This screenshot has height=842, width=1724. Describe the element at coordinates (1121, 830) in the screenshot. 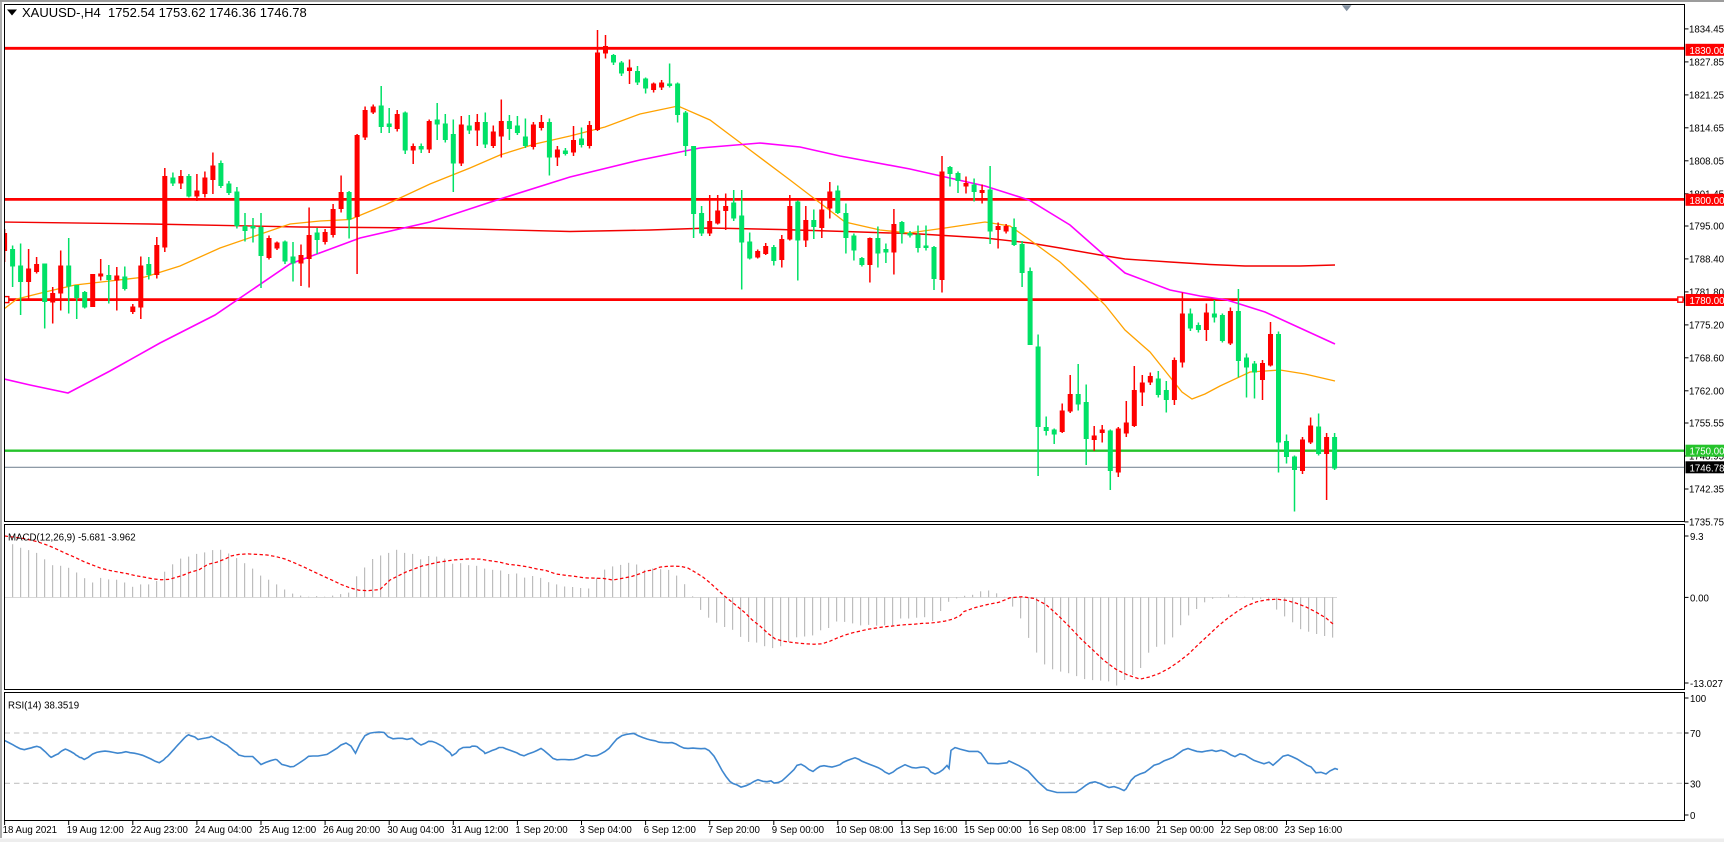

I see `svg-text: 17 Sep 16:00` at that location.